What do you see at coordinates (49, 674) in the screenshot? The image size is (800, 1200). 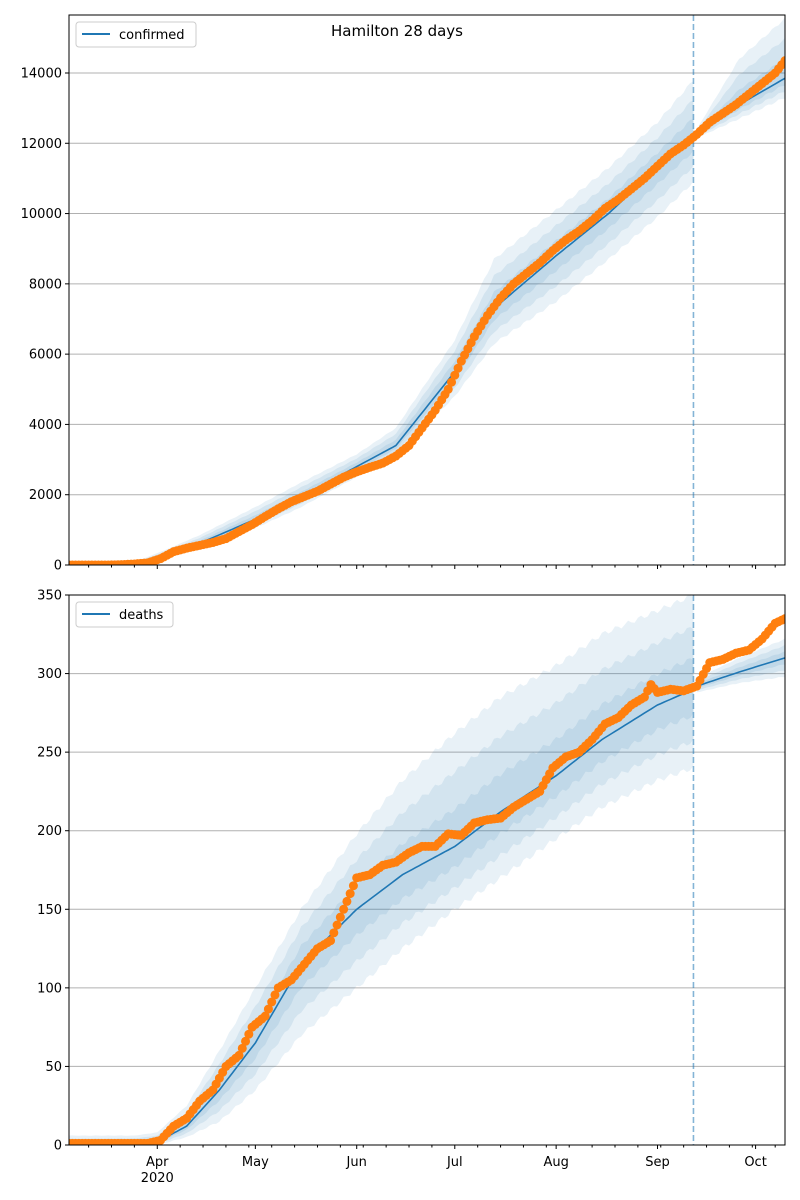 I see `y-tick-label: 300` at bounding box center [49, 674].